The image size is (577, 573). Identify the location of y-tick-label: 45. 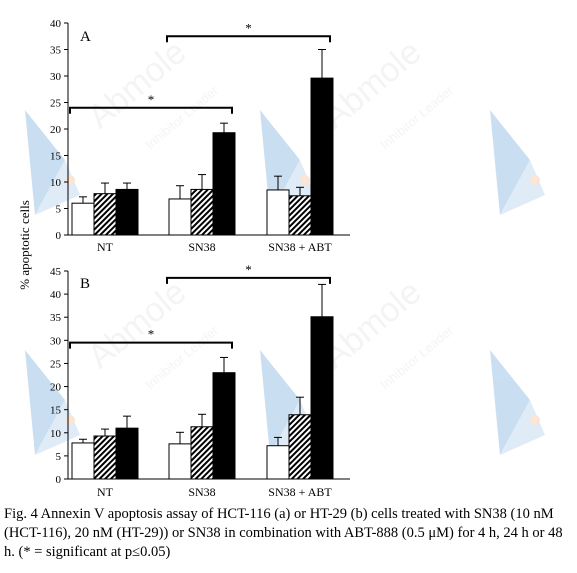
(56, 272).